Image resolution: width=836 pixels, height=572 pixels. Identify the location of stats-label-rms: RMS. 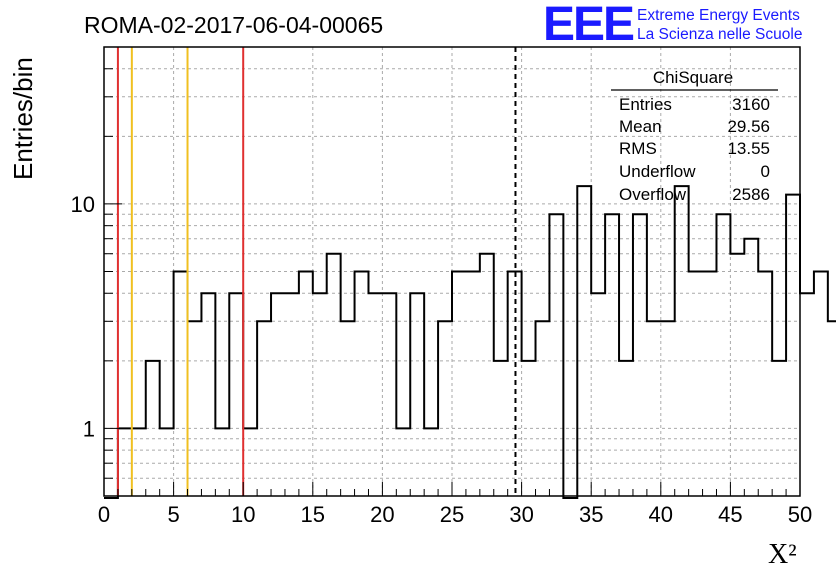
(638, 148).